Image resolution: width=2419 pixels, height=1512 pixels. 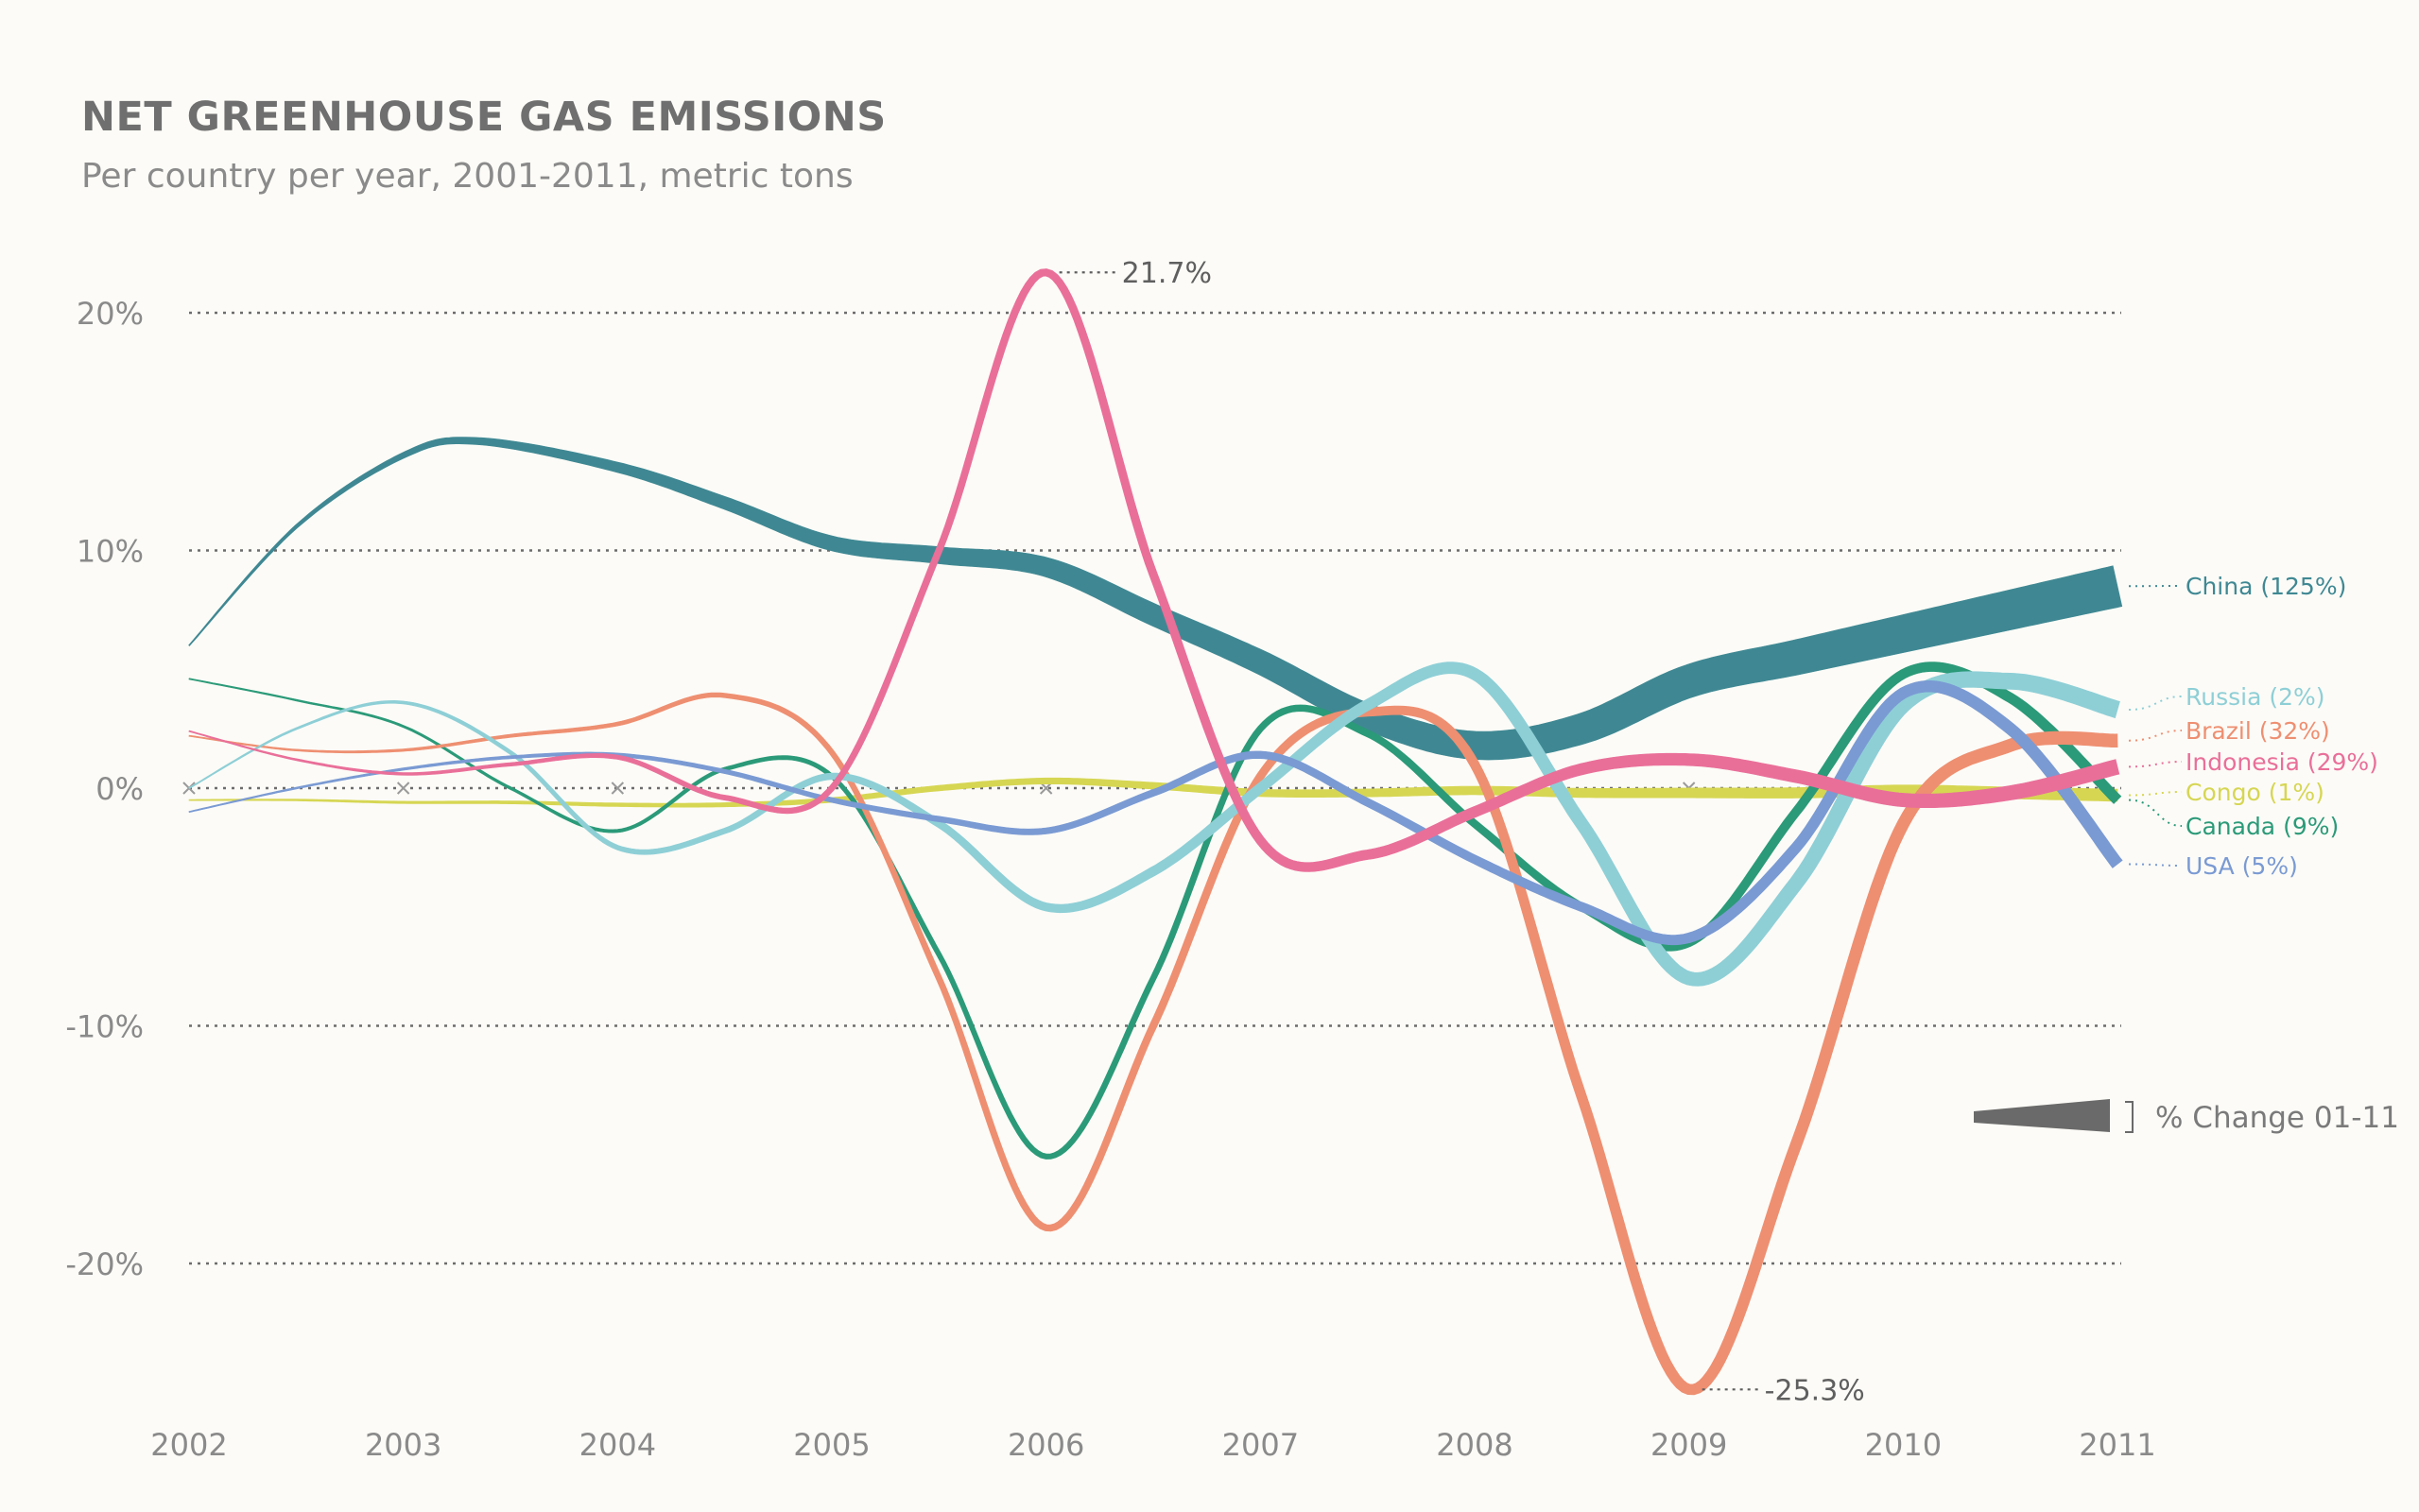 What do you see at coordinates (2117, 1445) in the screenshot?
I see `x-tick-label: 2011` at bounding box center [2117, 1445].